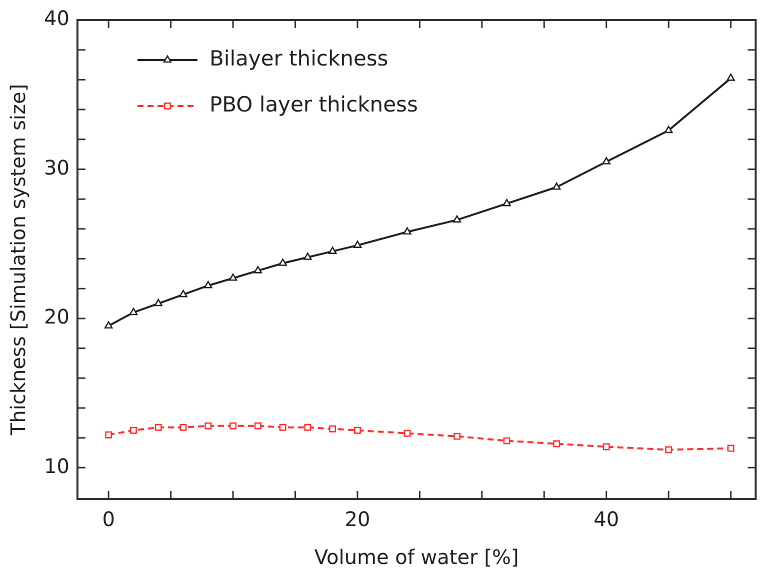 The height and width of the screenshot is (579, 761). Describe the element at coordinates (357, 519) in the screenshot. I see `x-tick-label: 20` at that location.